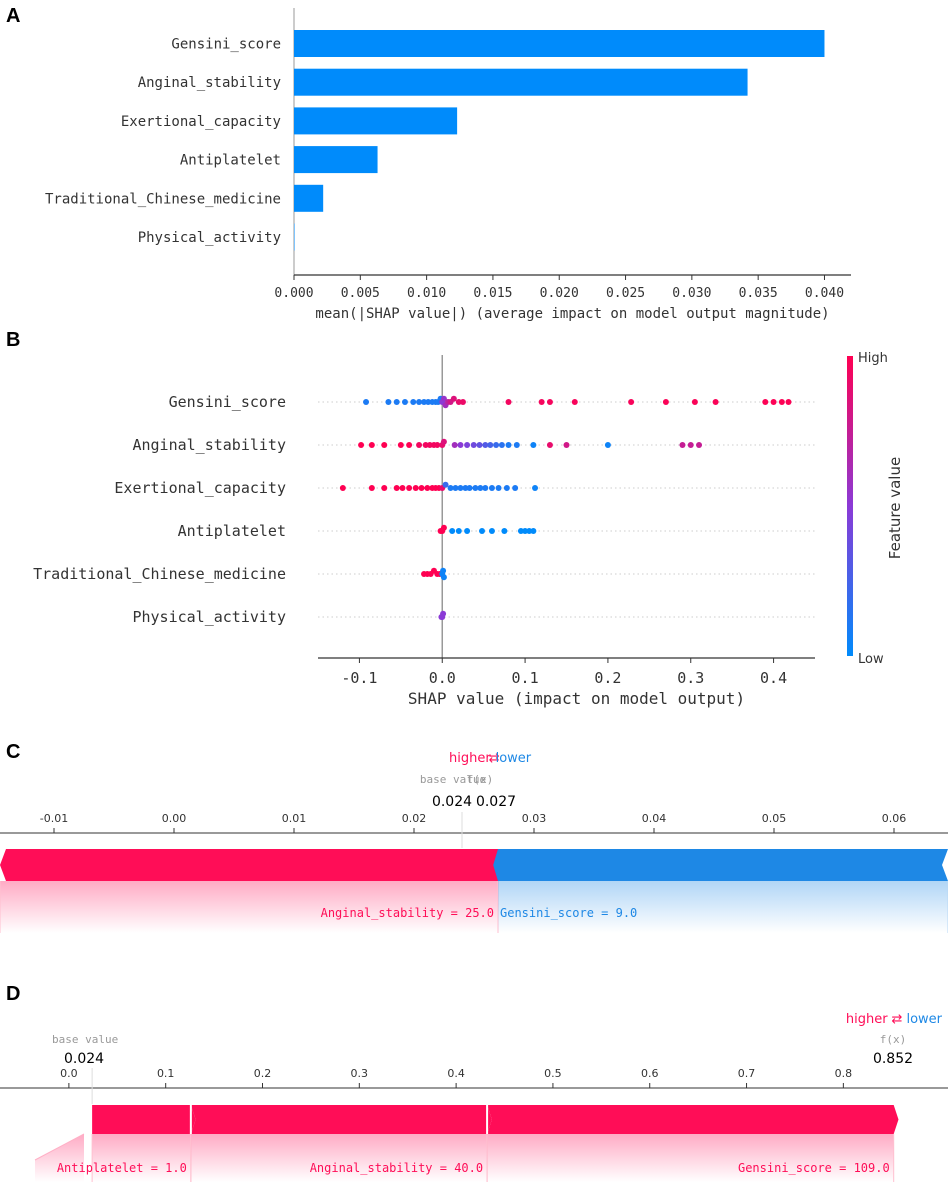  I want to click on row-label-5: Physical_activity, so click(209, 617).